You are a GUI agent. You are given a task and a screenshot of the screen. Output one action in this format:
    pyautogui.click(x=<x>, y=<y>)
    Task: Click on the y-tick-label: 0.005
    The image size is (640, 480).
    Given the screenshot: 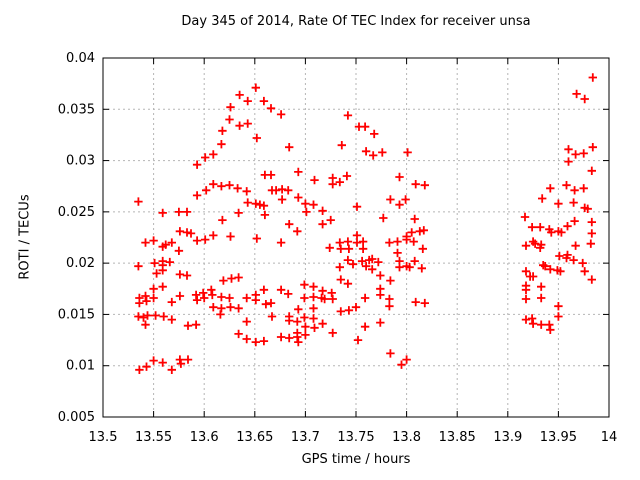 What is the action you would take?
    pyautogui.click(x=76, y=417)
    